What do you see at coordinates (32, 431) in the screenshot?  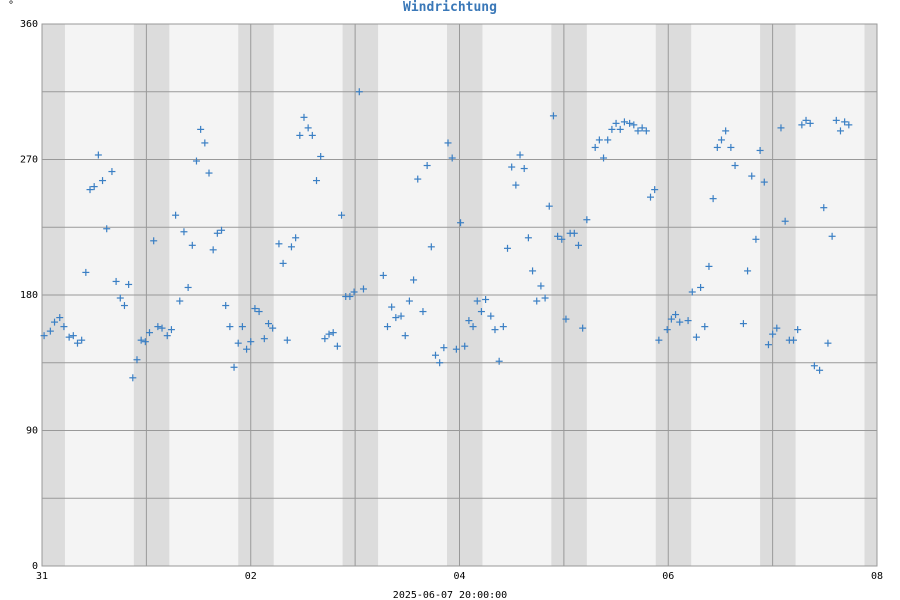 I see `y-tick-label: 90` at bounding box center [32, 431].